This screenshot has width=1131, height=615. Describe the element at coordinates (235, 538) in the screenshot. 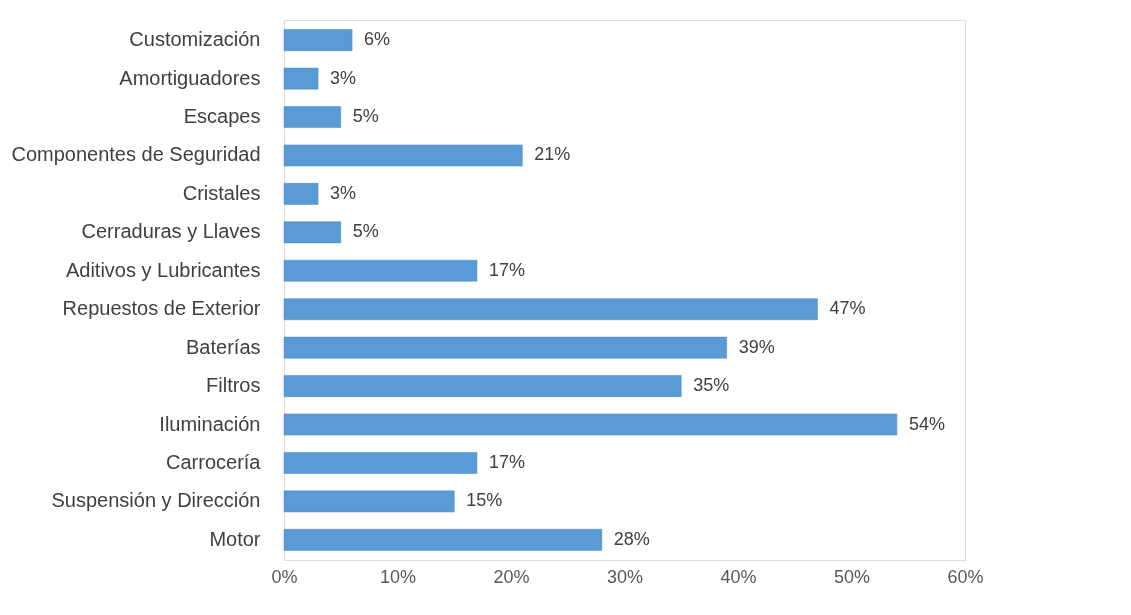

I see `y-tick-label: Motor` at that location.